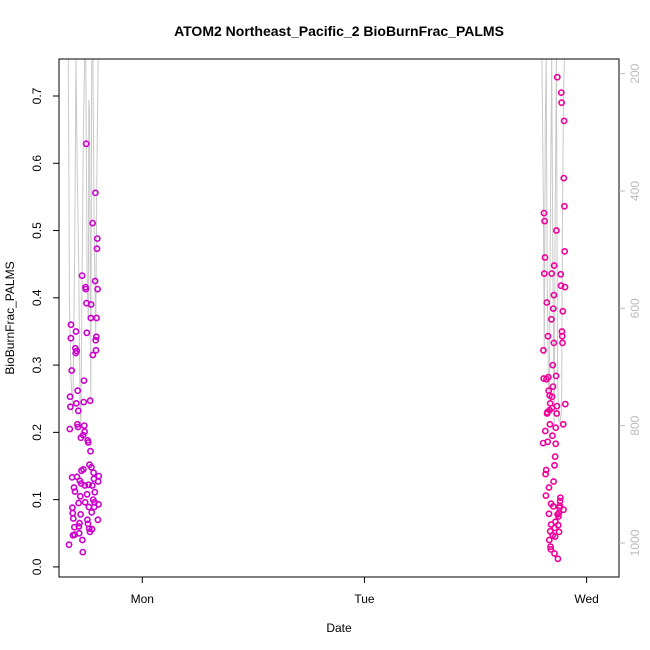  Describe the element at coordinates (586, 599) in the screenshot. I see `x-tick-label: Wed` at that location.